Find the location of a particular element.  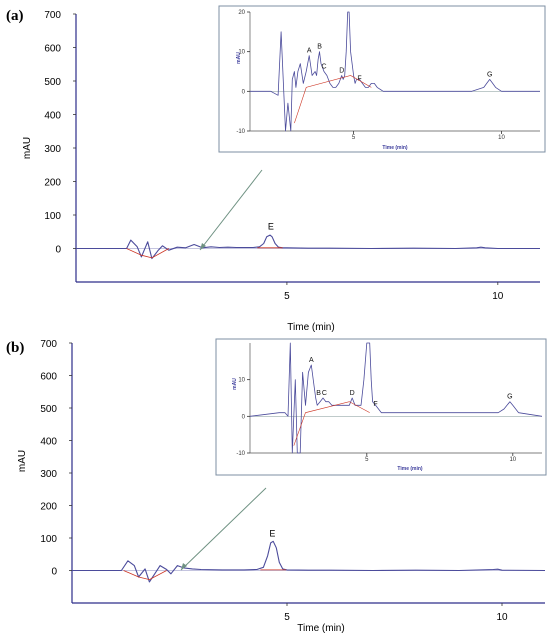

panel-b-inset-y-tick-label: 10 is located at coordinates (241, 381).